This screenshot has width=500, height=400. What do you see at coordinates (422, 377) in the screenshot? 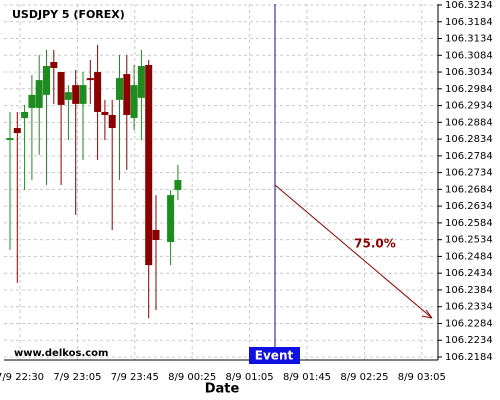
I see `x-tick-label: 8/9 03:05` at bounding box center [422, 377].